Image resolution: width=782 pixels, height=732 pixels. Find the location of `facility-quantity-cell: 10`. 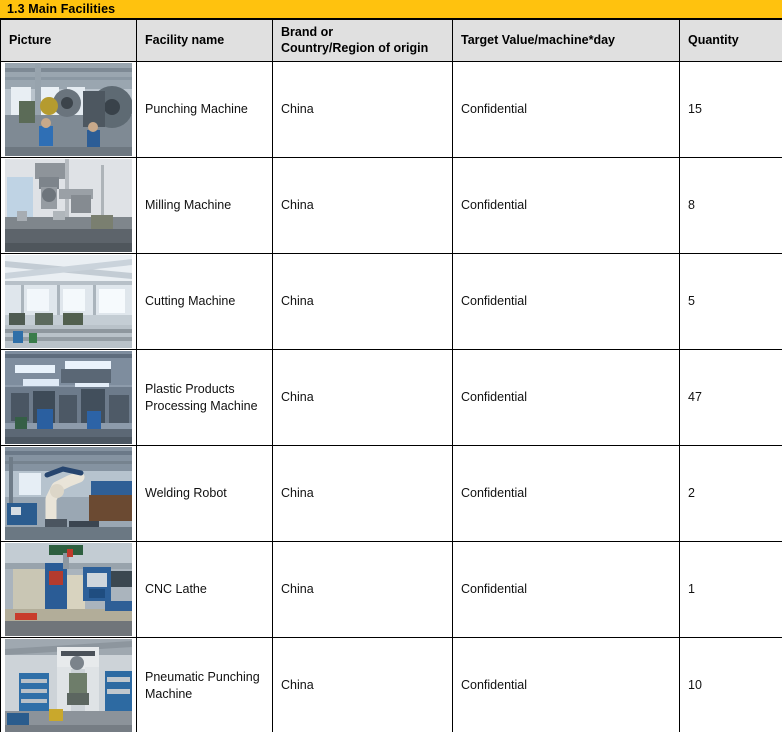

facility-quantity-cell: 10 is located at coordinates (730, 684).